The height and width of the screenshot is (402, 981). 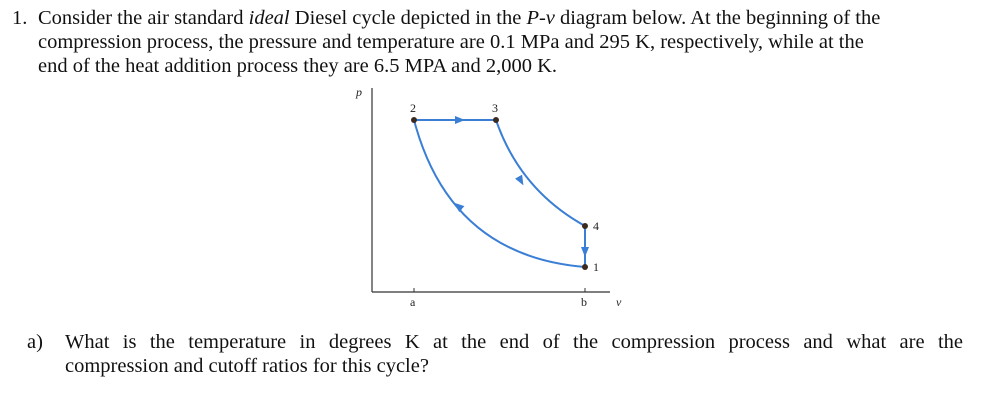 I want to click on label-point-1: 1, so click(x=596, y=267).